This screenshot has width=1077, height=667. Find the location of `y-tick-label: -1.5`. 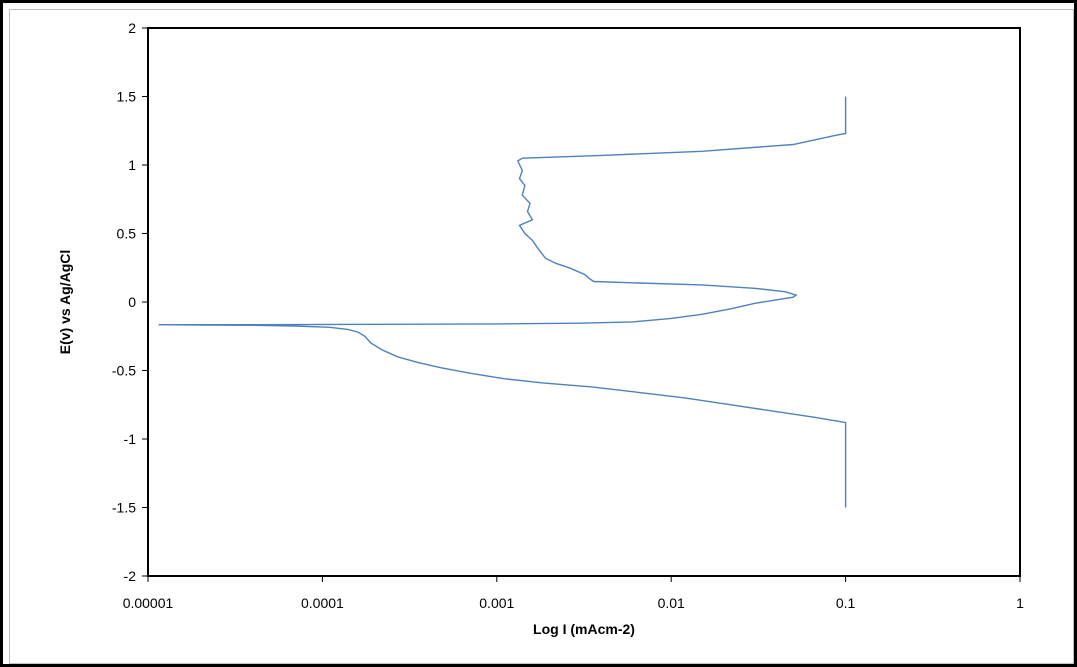

y-tick-label: -1.5 is located at coordinates (124, 508).